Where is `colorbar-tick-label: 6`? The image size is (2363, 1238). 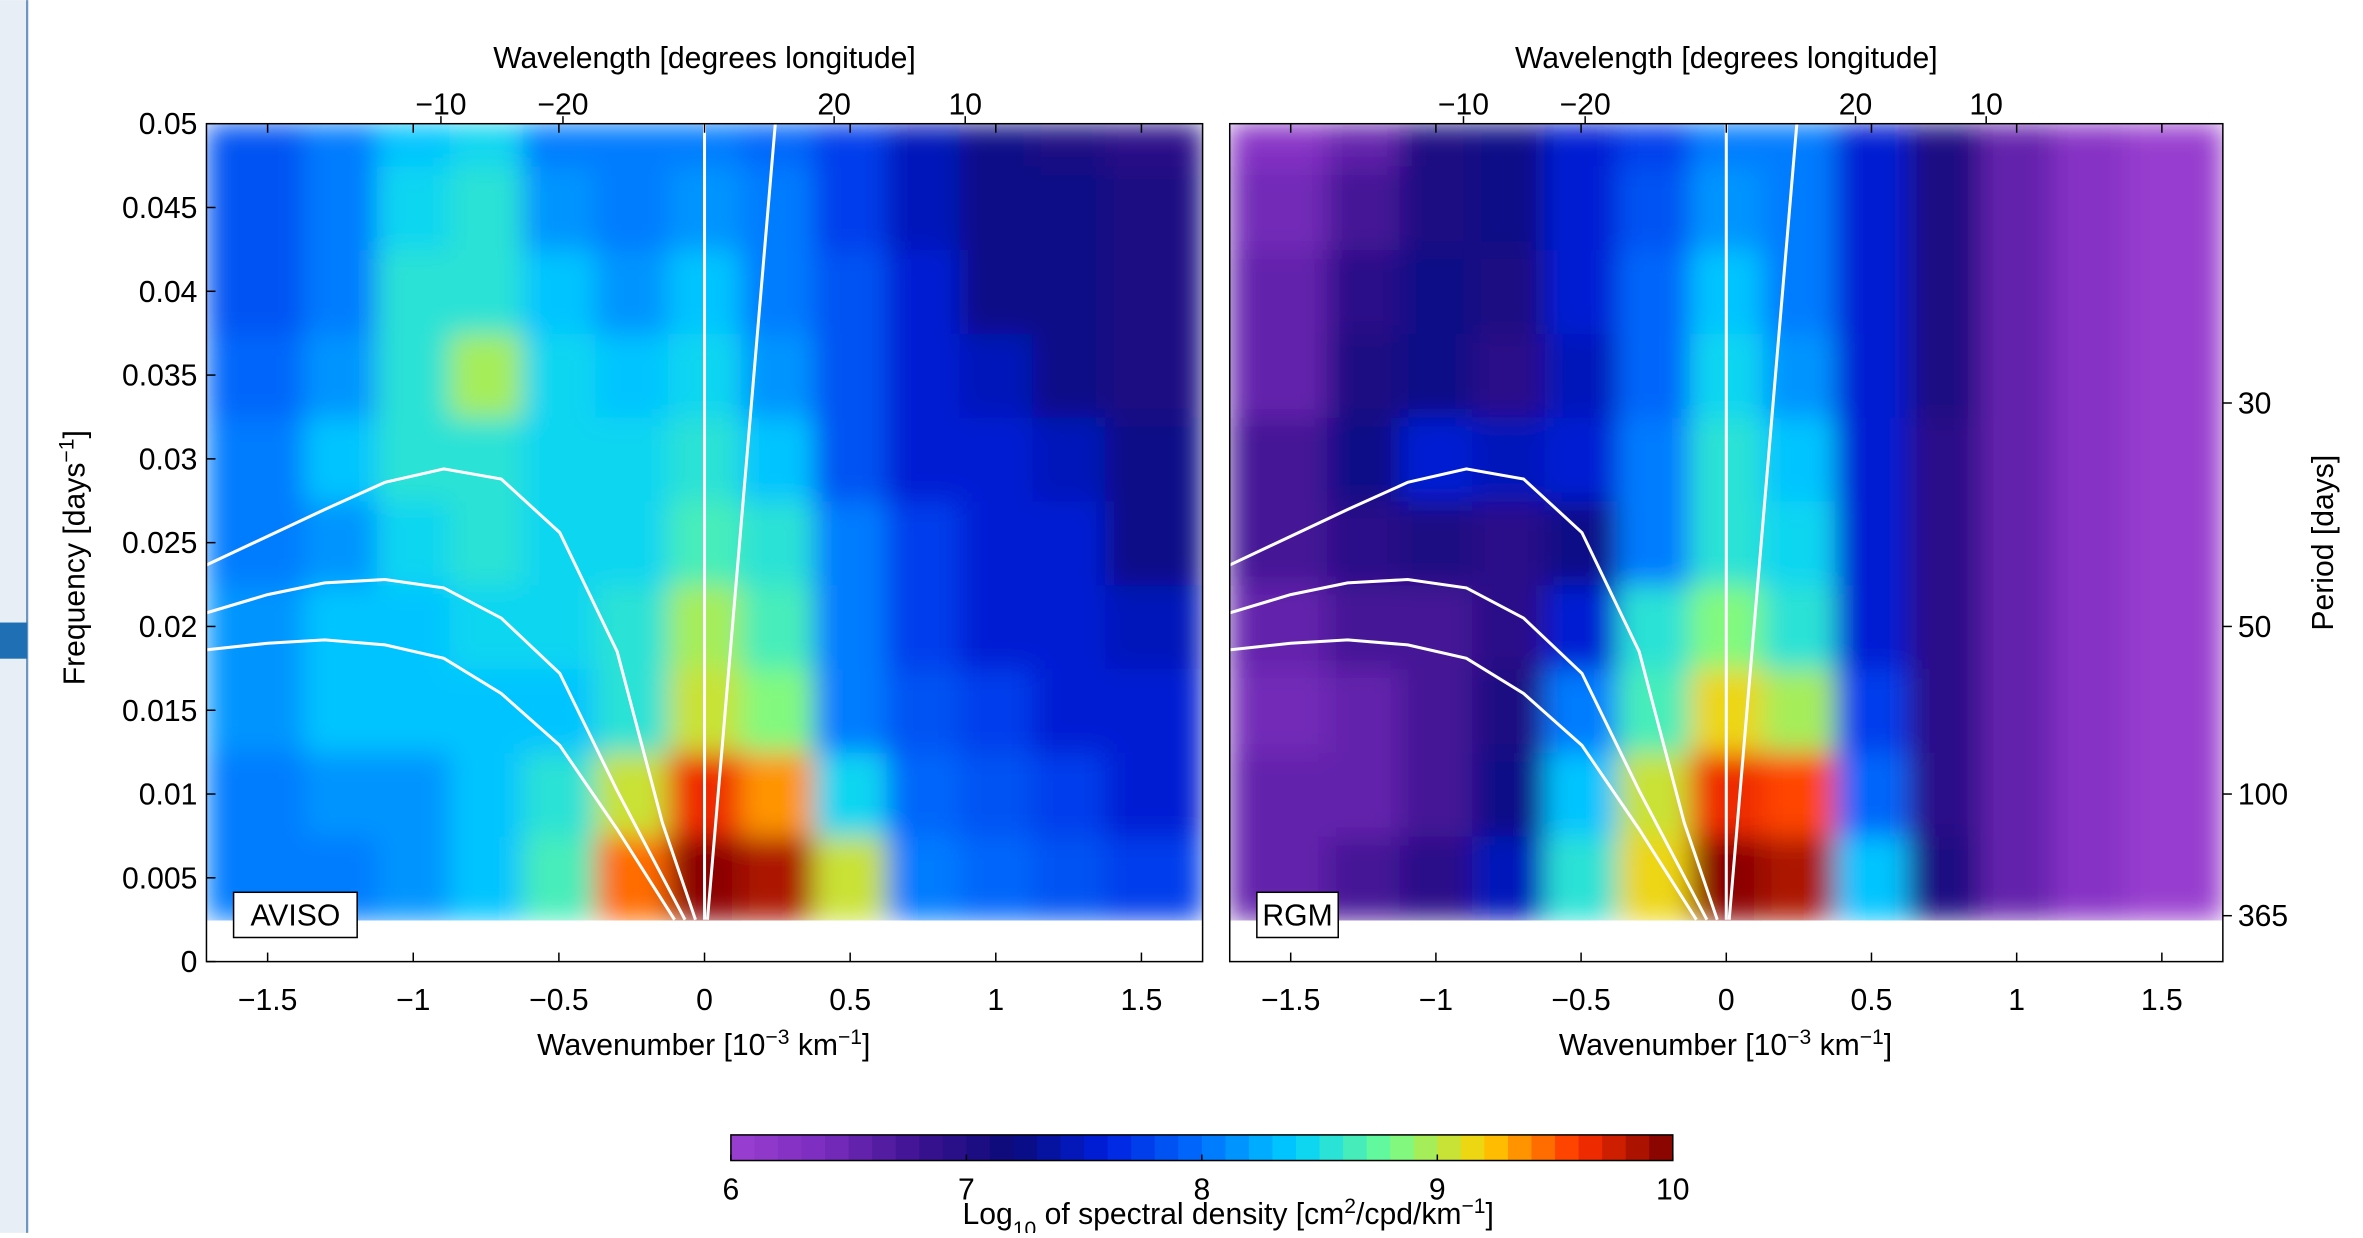 colorbar-tick-label: 6 is located at coordinates (731, 1190).